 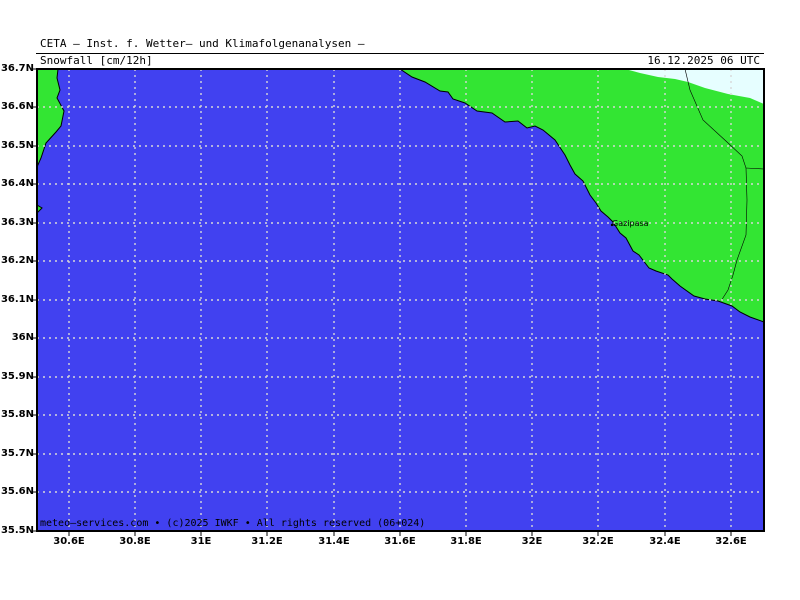 What do you see at coordinates (665, 541) in the screenshot?
I see `lon-label: 32.4E` at bounding box center [665, 541].